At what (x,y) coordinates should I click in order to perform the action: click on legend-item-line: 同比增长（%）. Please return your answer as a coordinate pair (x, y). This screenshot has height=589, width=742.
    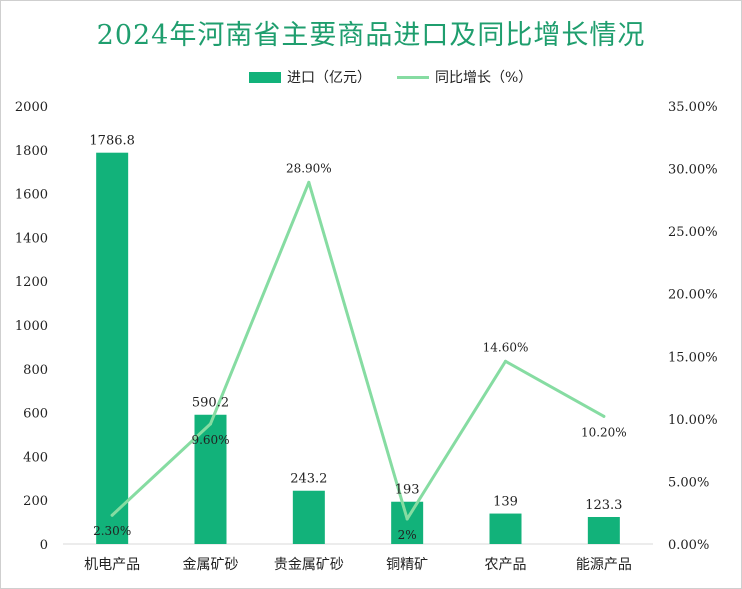
    Looking at the image, I should click on (464, 77).